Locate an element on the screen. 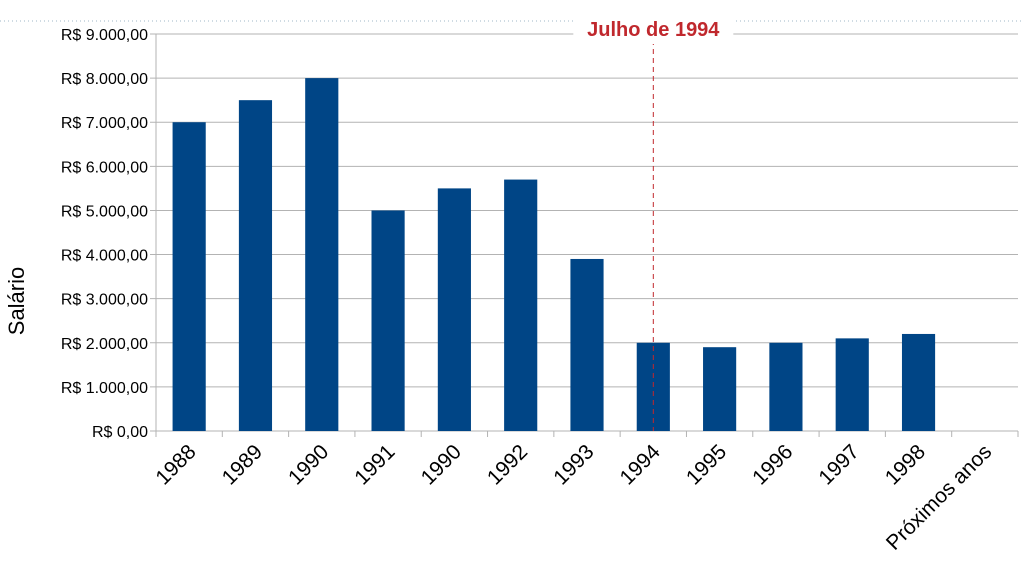 This screenshot has height=561, width=1024. y-tick-label: R$ 9.000,00 is located at coordinates (104, 35).